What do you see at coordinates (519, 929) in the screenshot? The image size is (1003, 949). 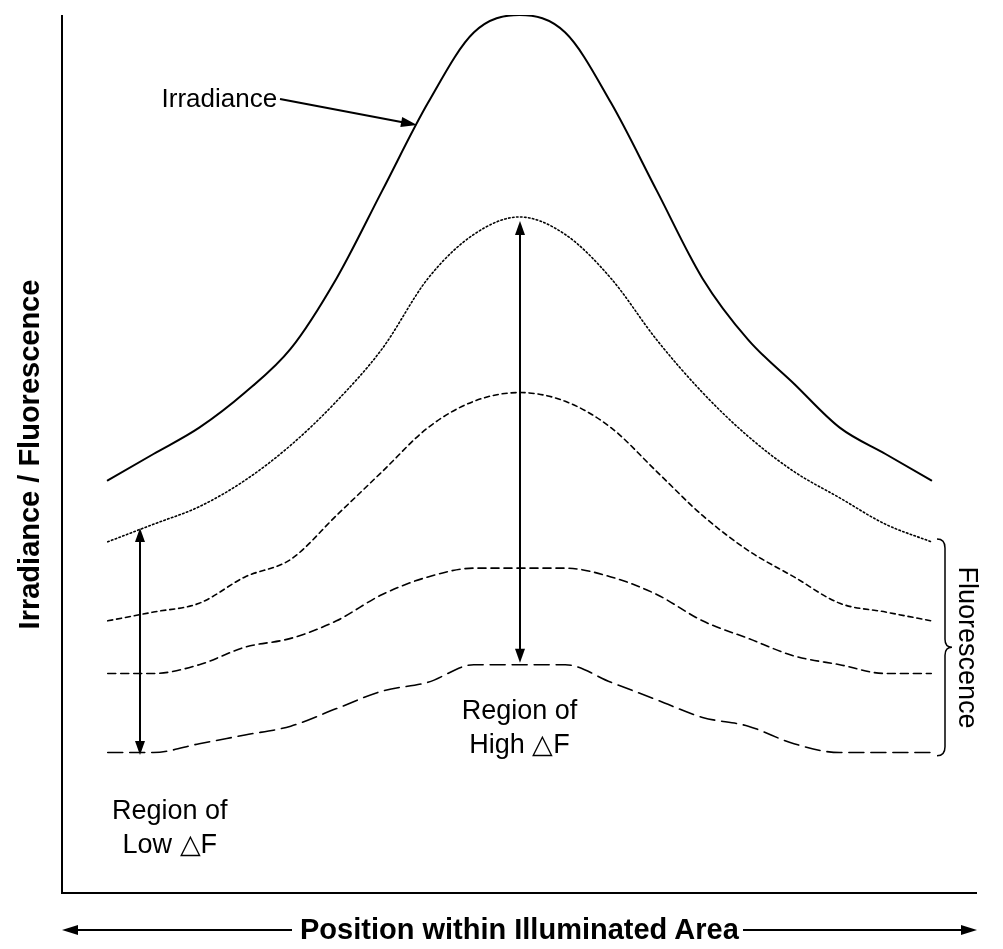 I see `x-axis-title: Position within Illuminated Area` at bounding box center [519, 929].